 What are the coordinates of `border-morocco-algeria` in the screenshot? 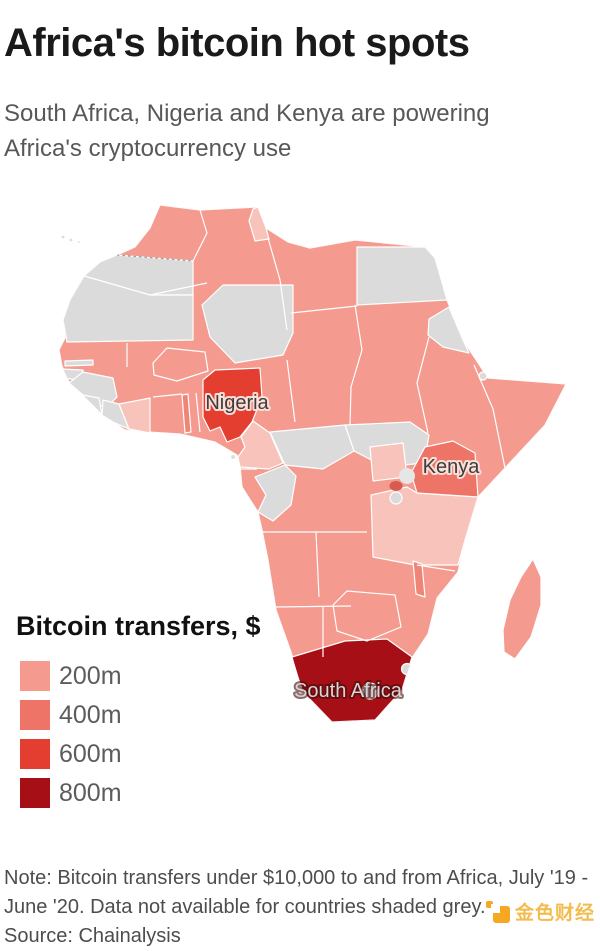 It's located at (200, 235).